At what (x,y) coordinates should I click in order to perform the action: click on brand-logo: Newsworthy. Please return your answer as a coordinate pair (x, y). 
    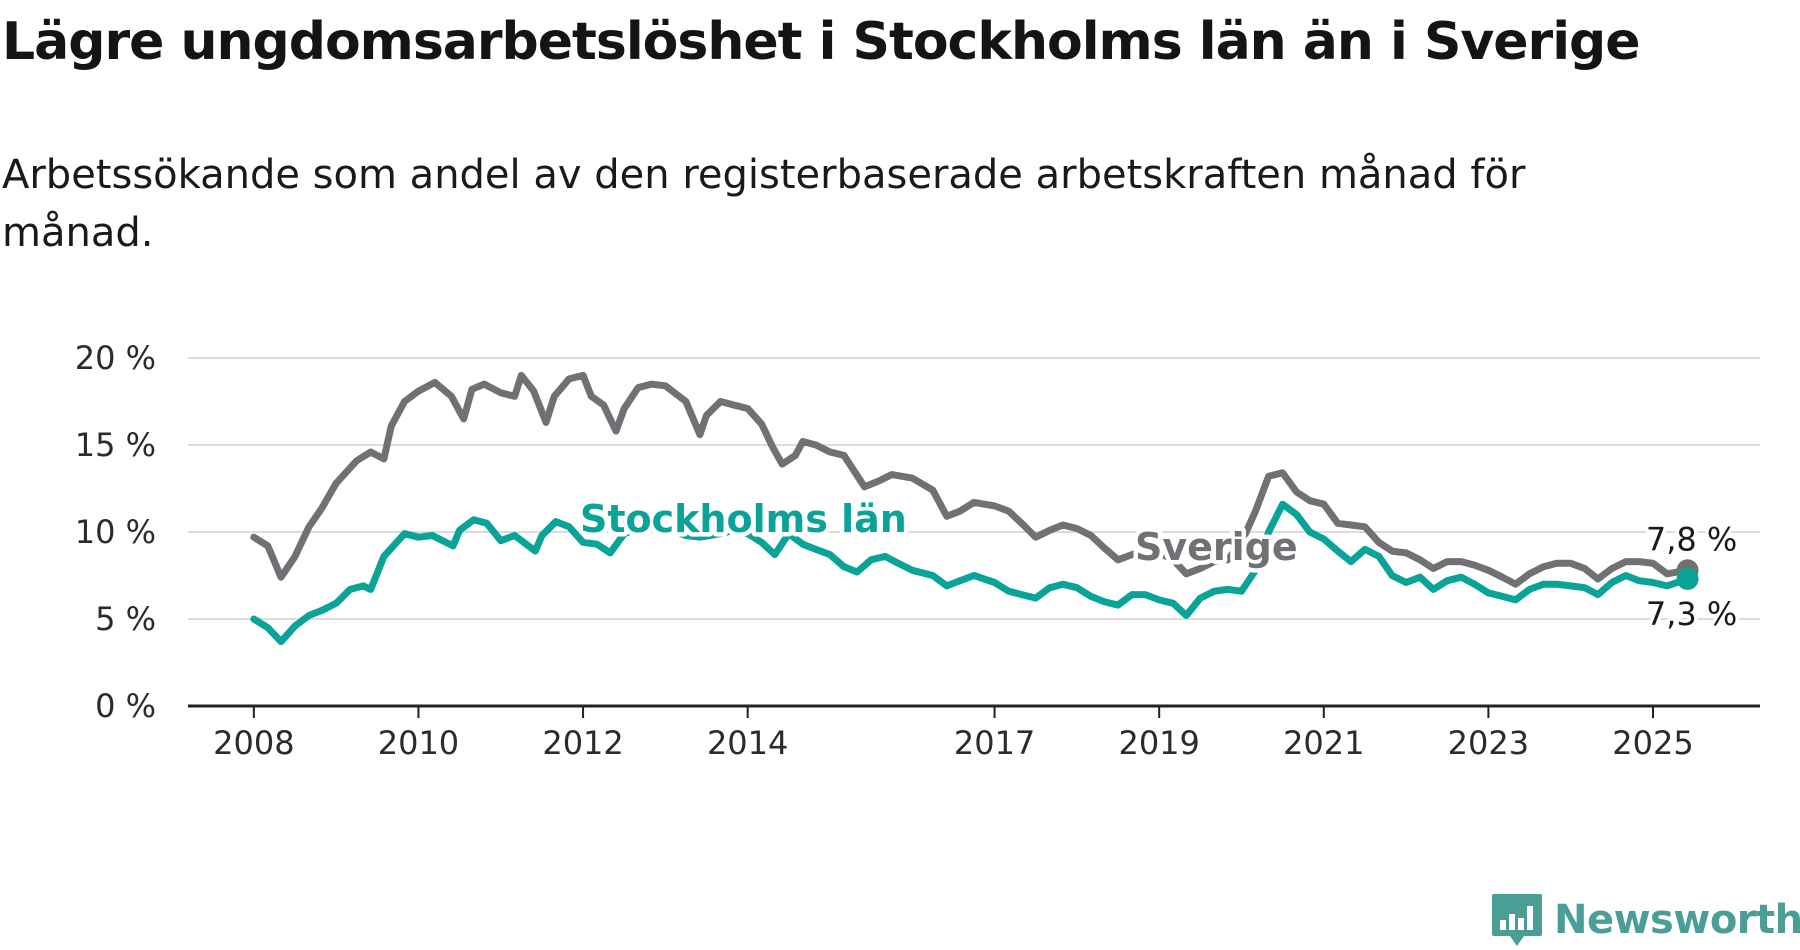
    Looking at the image, I should click on (1645, 920).